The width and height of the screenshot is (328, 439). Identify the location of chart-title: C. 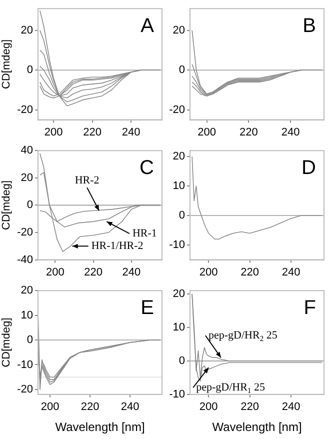
(147, 168).